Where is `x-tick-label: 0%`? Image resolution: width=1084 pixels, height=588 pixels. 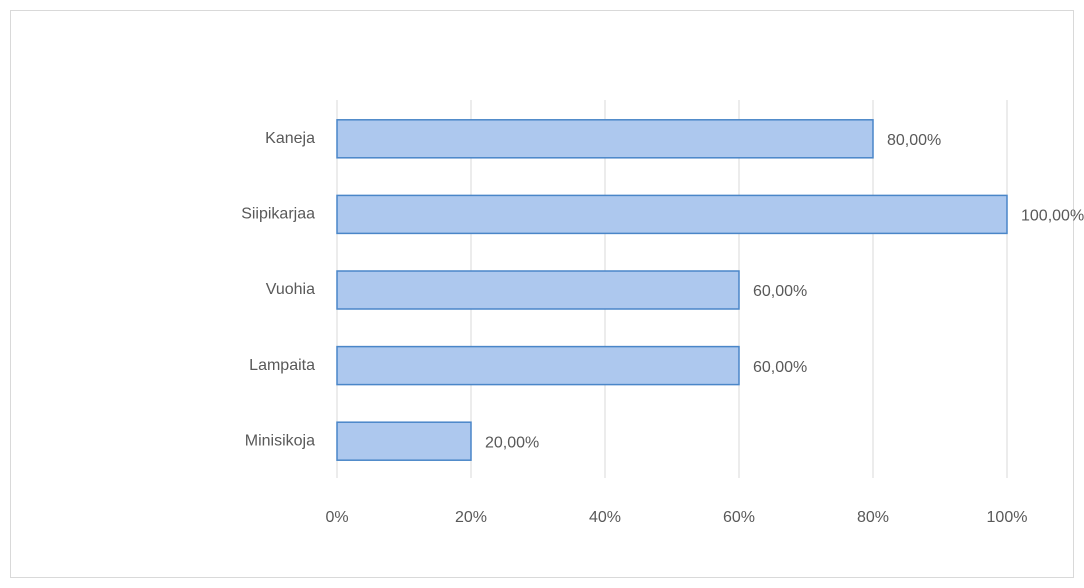
x-tick-label: 0% is located at coordinates (336, 517).